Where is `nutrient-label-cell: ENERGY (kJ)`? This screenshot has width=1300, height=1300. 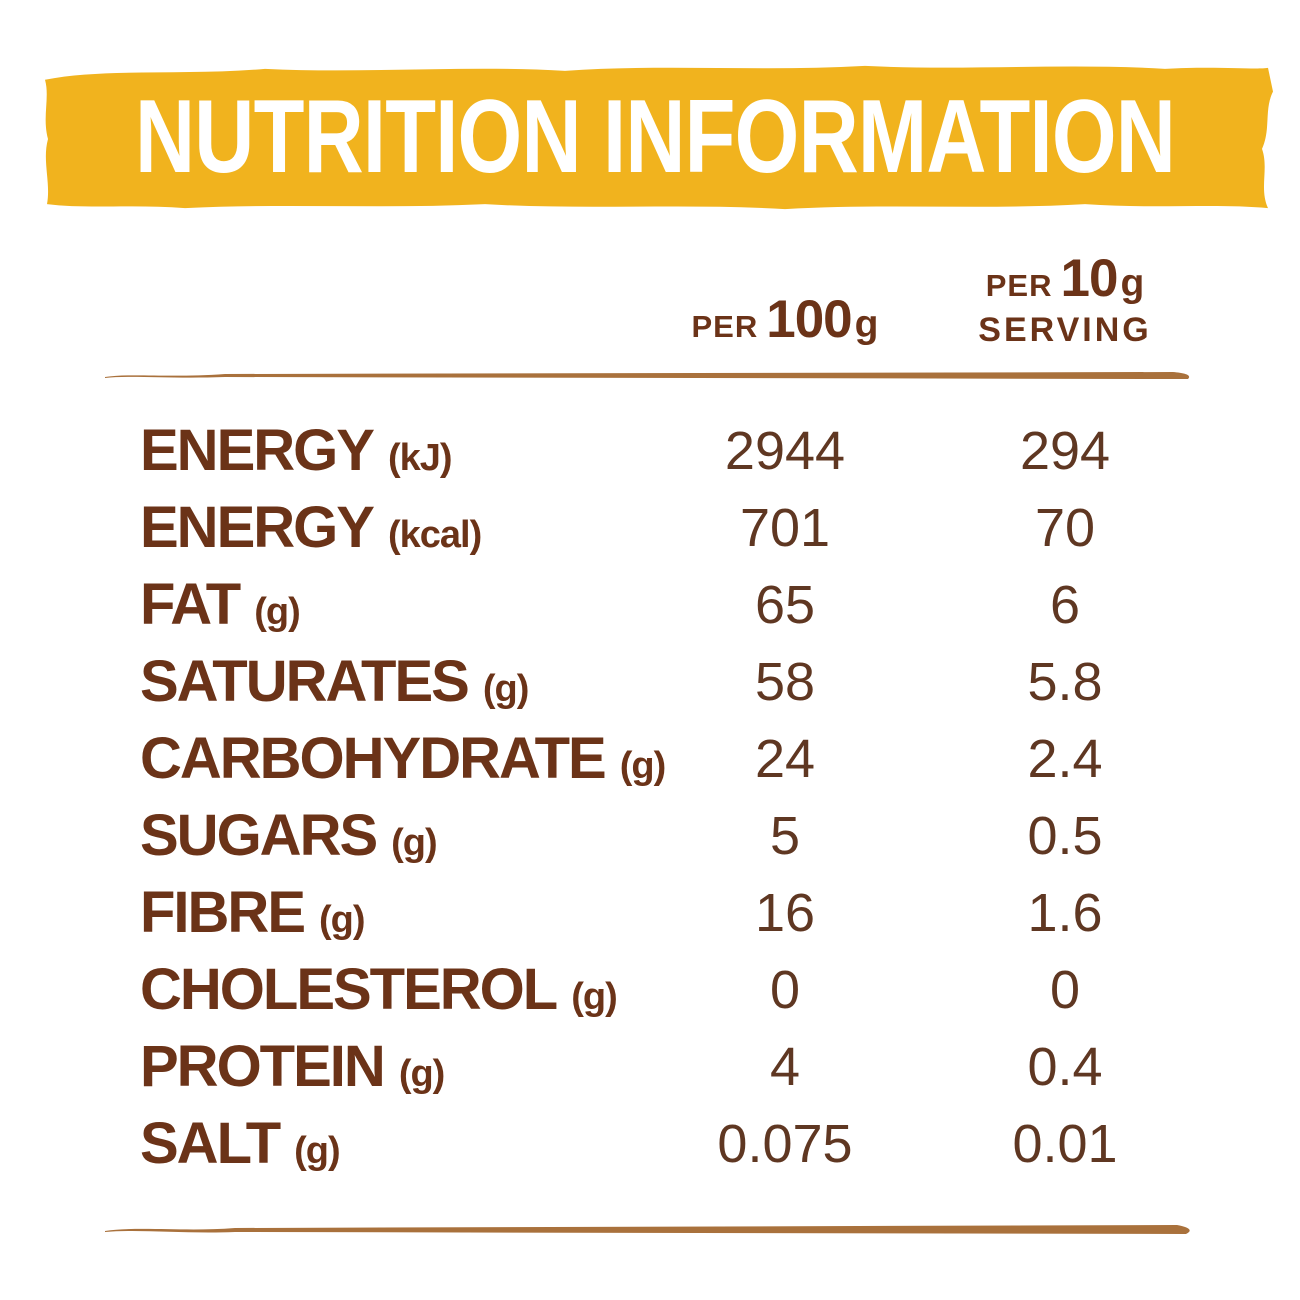
nutrient-label-cell: ENERGY (kJ) is located at coordinates (327, 450).